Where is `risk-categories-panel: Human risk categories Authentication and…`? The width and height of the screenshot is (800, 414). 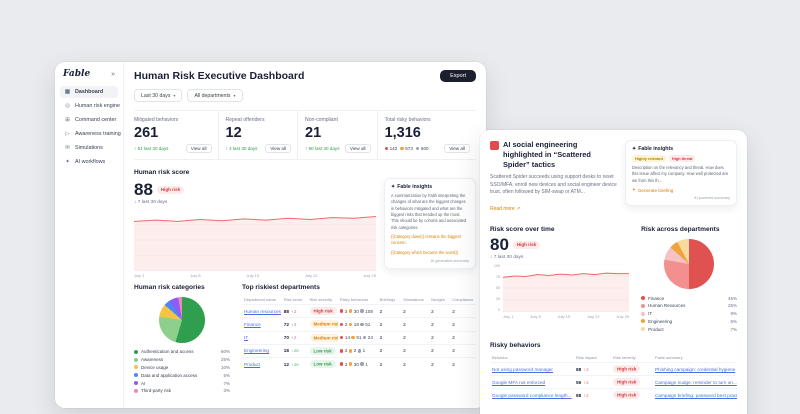
risk-categories-panel: Human risk categories Authentication and… is located at coordinates (182, 342).